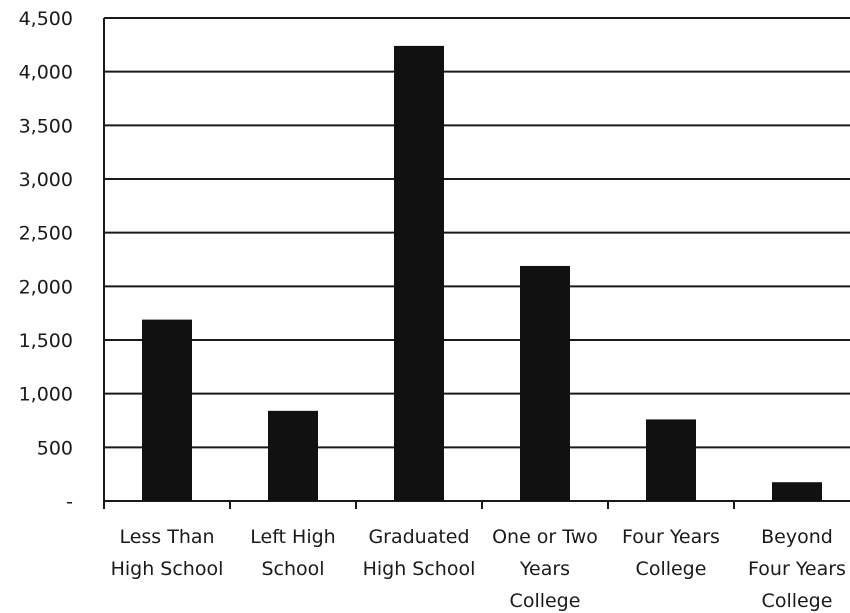  I want to click on y-tick-label: 1,000, so click(46, 395).